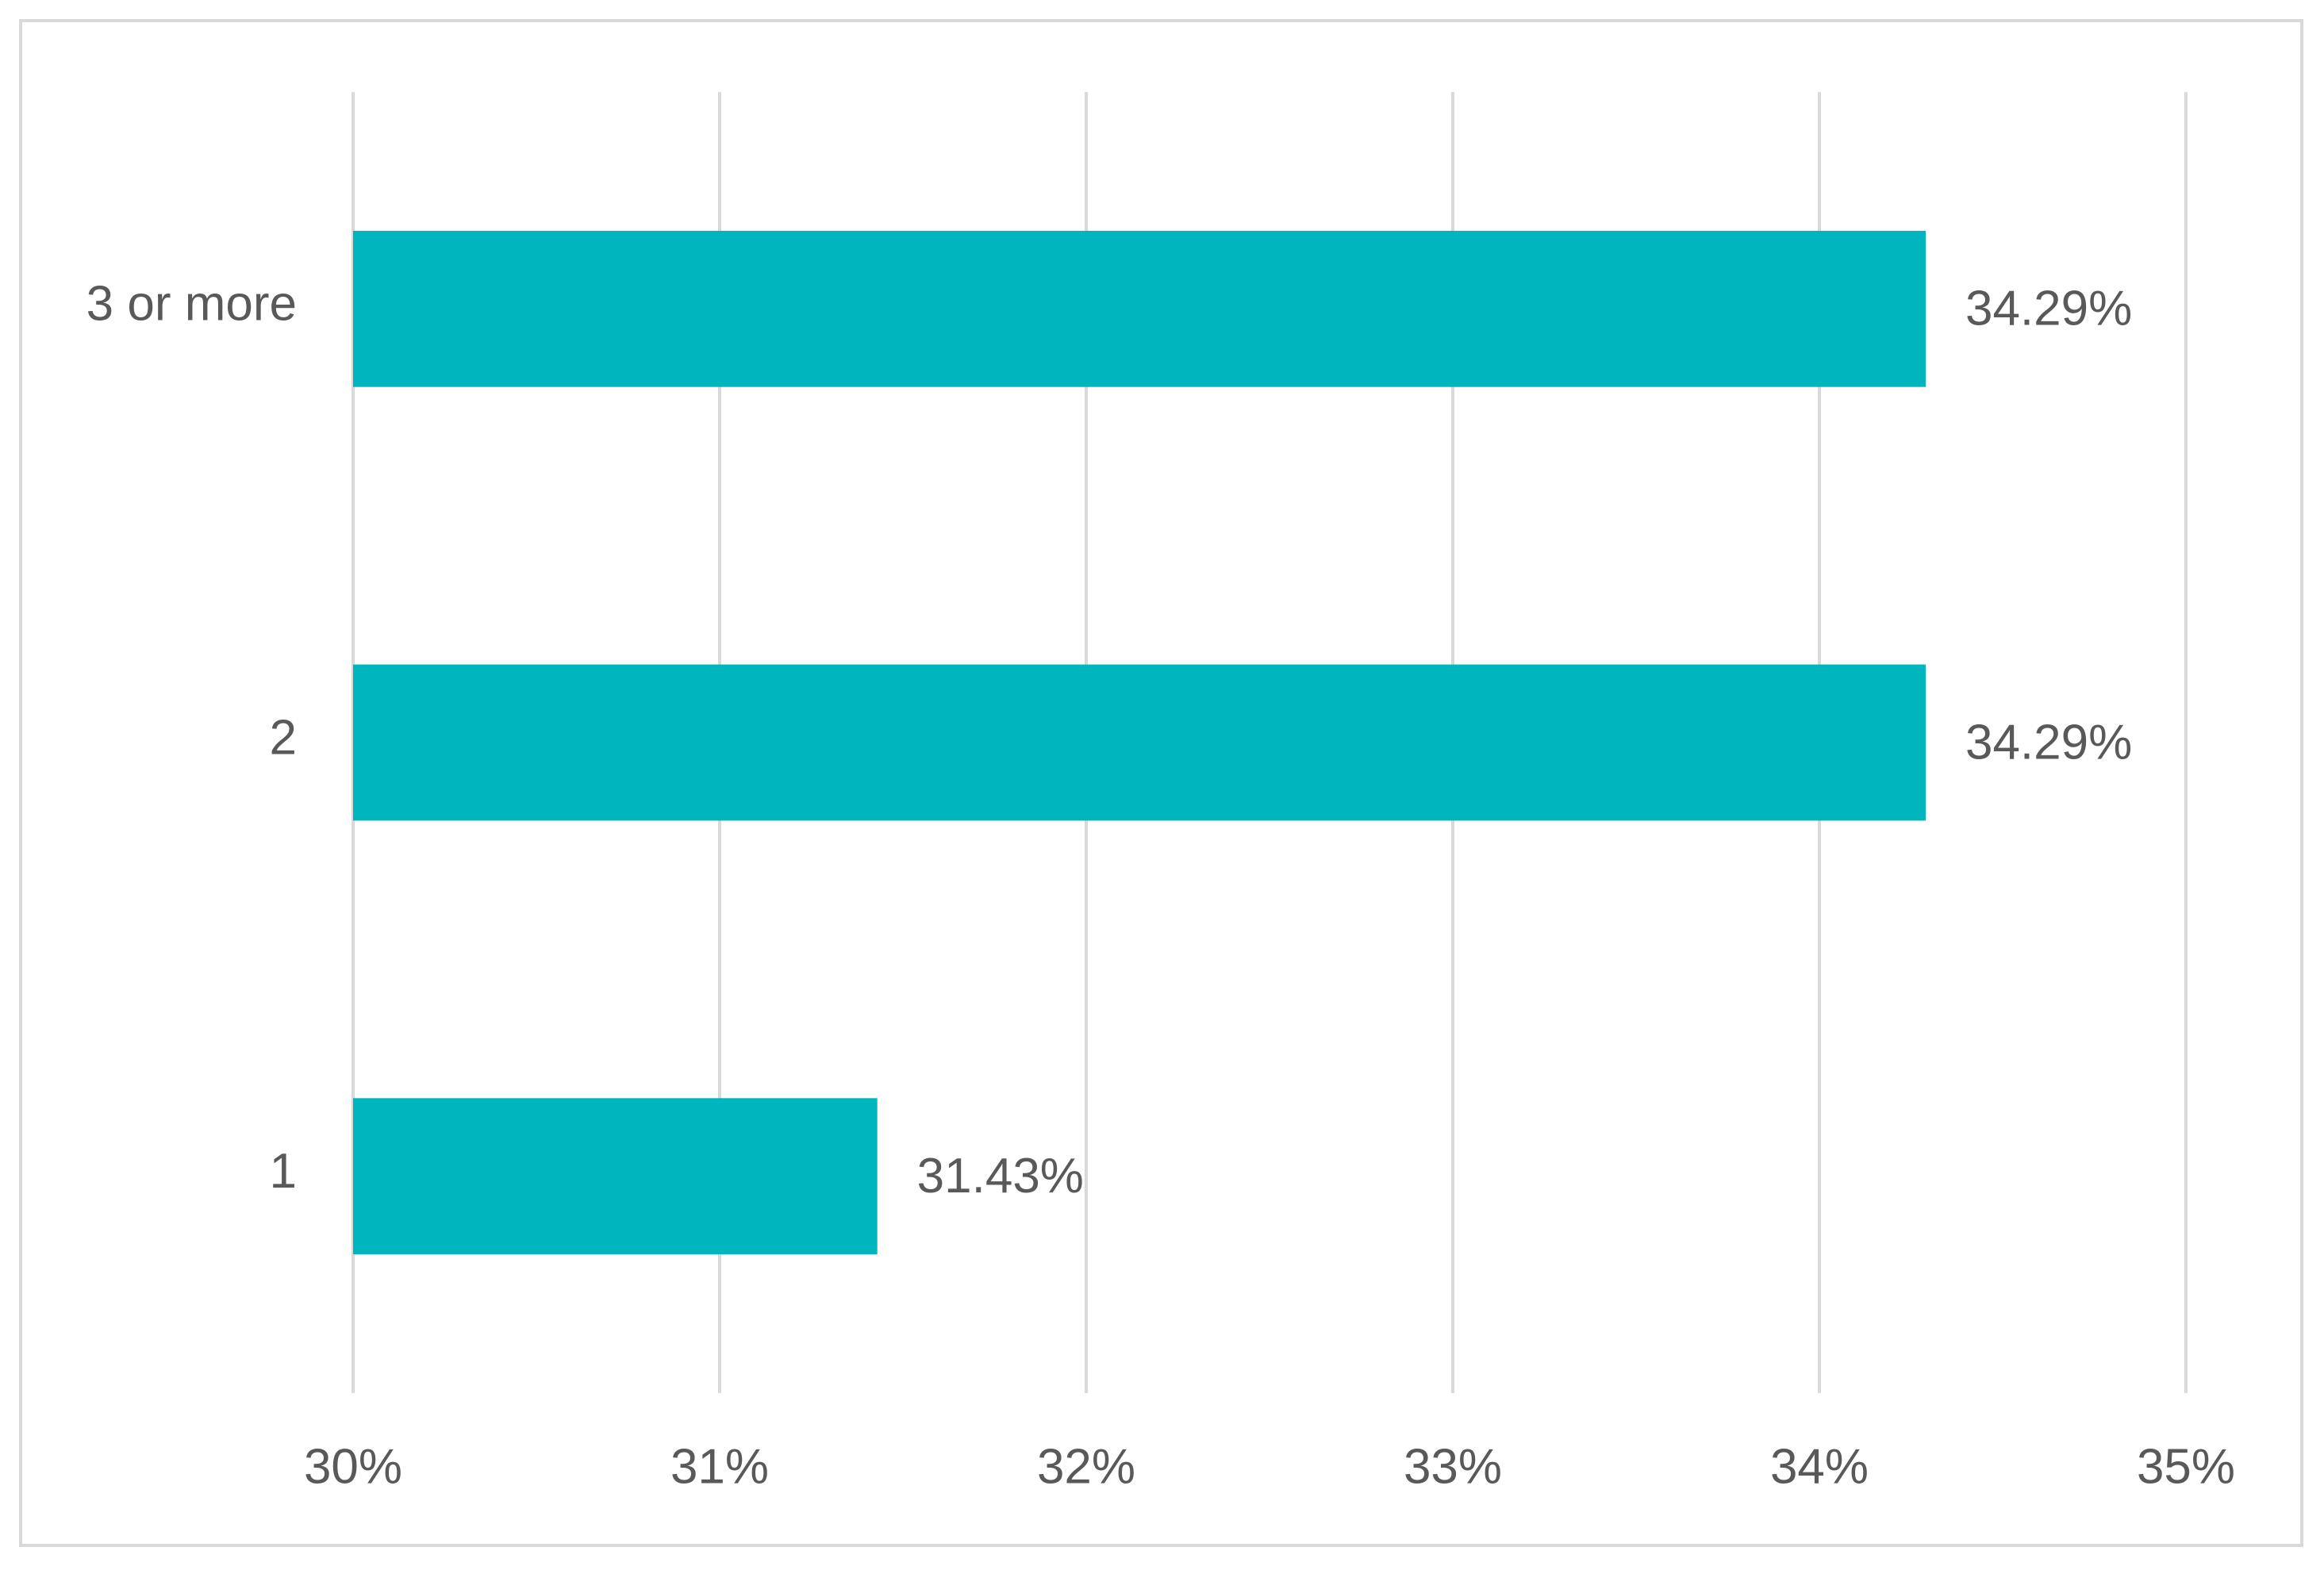 Image resolution: width=2324 pixels, height=1570 pixels. Describe the element at coordinates (1086, 1466) in the screenshot. I see `x-tick-label: 32%` at that location.